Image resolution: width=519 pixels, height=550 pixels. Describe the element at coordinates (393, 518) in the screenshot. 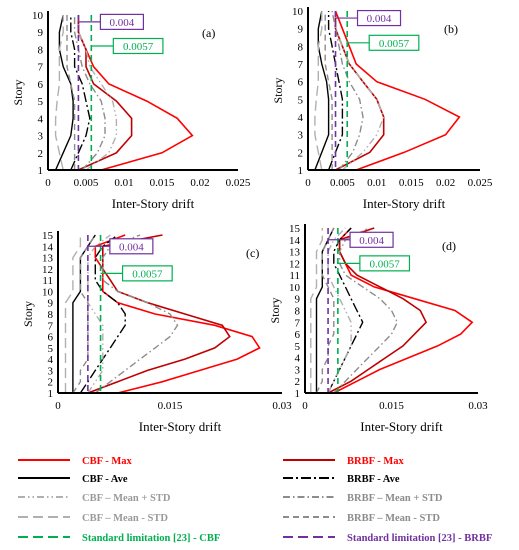

I see `legend-label-brbf_mmstd: BRBF – Mean - STD` at that location.